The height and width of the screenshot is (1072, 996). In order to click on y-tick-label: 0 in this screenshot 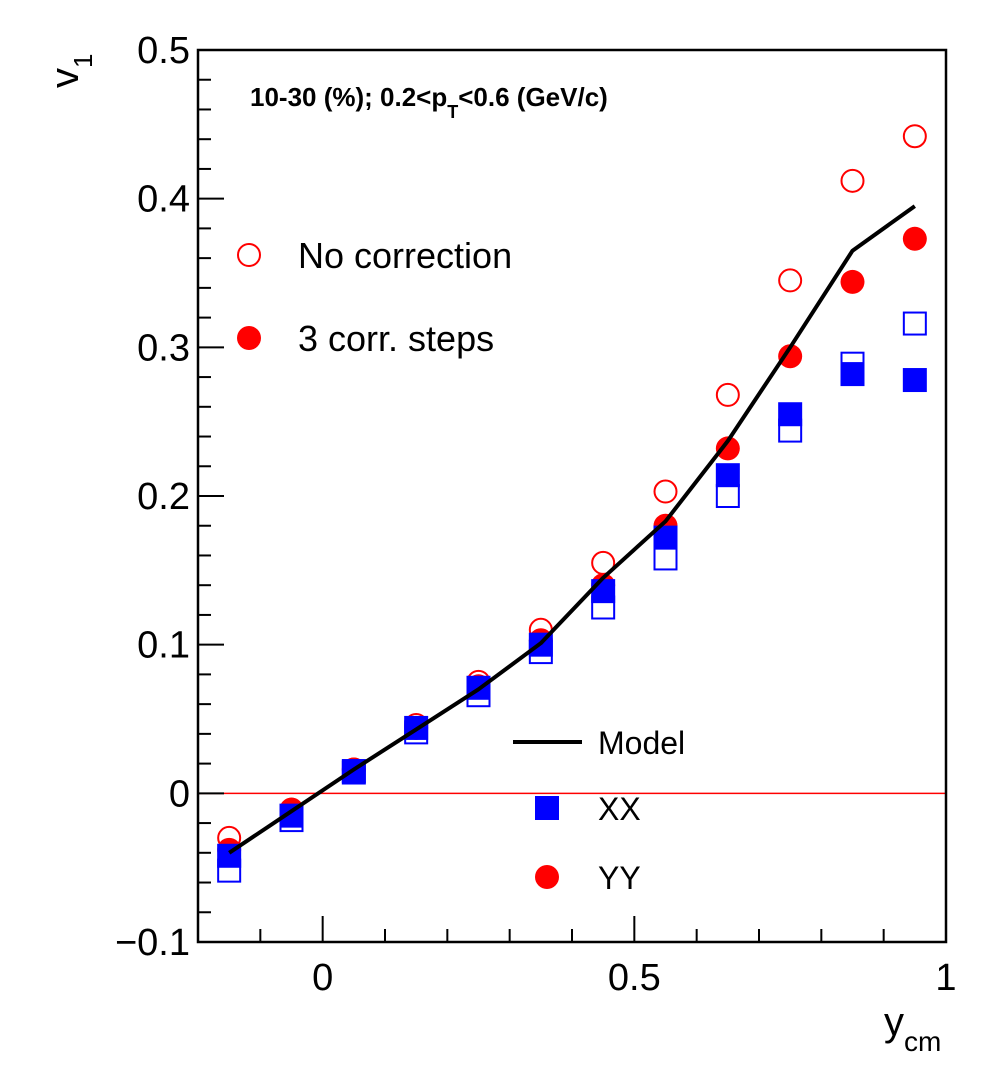, I will do `click(179, 794)`.